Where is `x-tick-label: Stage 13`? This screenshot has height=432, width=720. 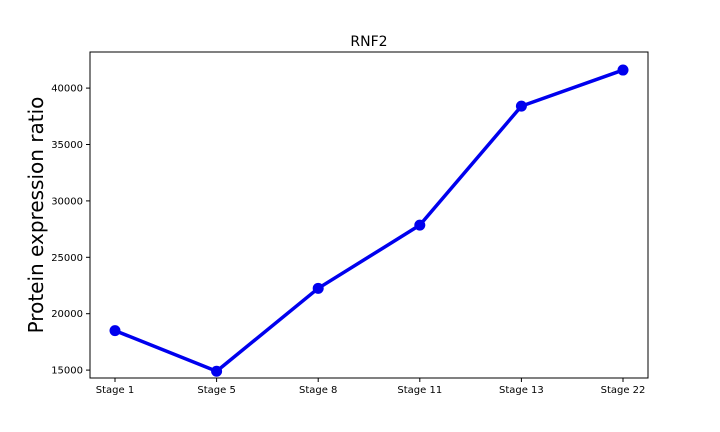
x-tick-label: Stage 13 is located at coordinates (521, 390).